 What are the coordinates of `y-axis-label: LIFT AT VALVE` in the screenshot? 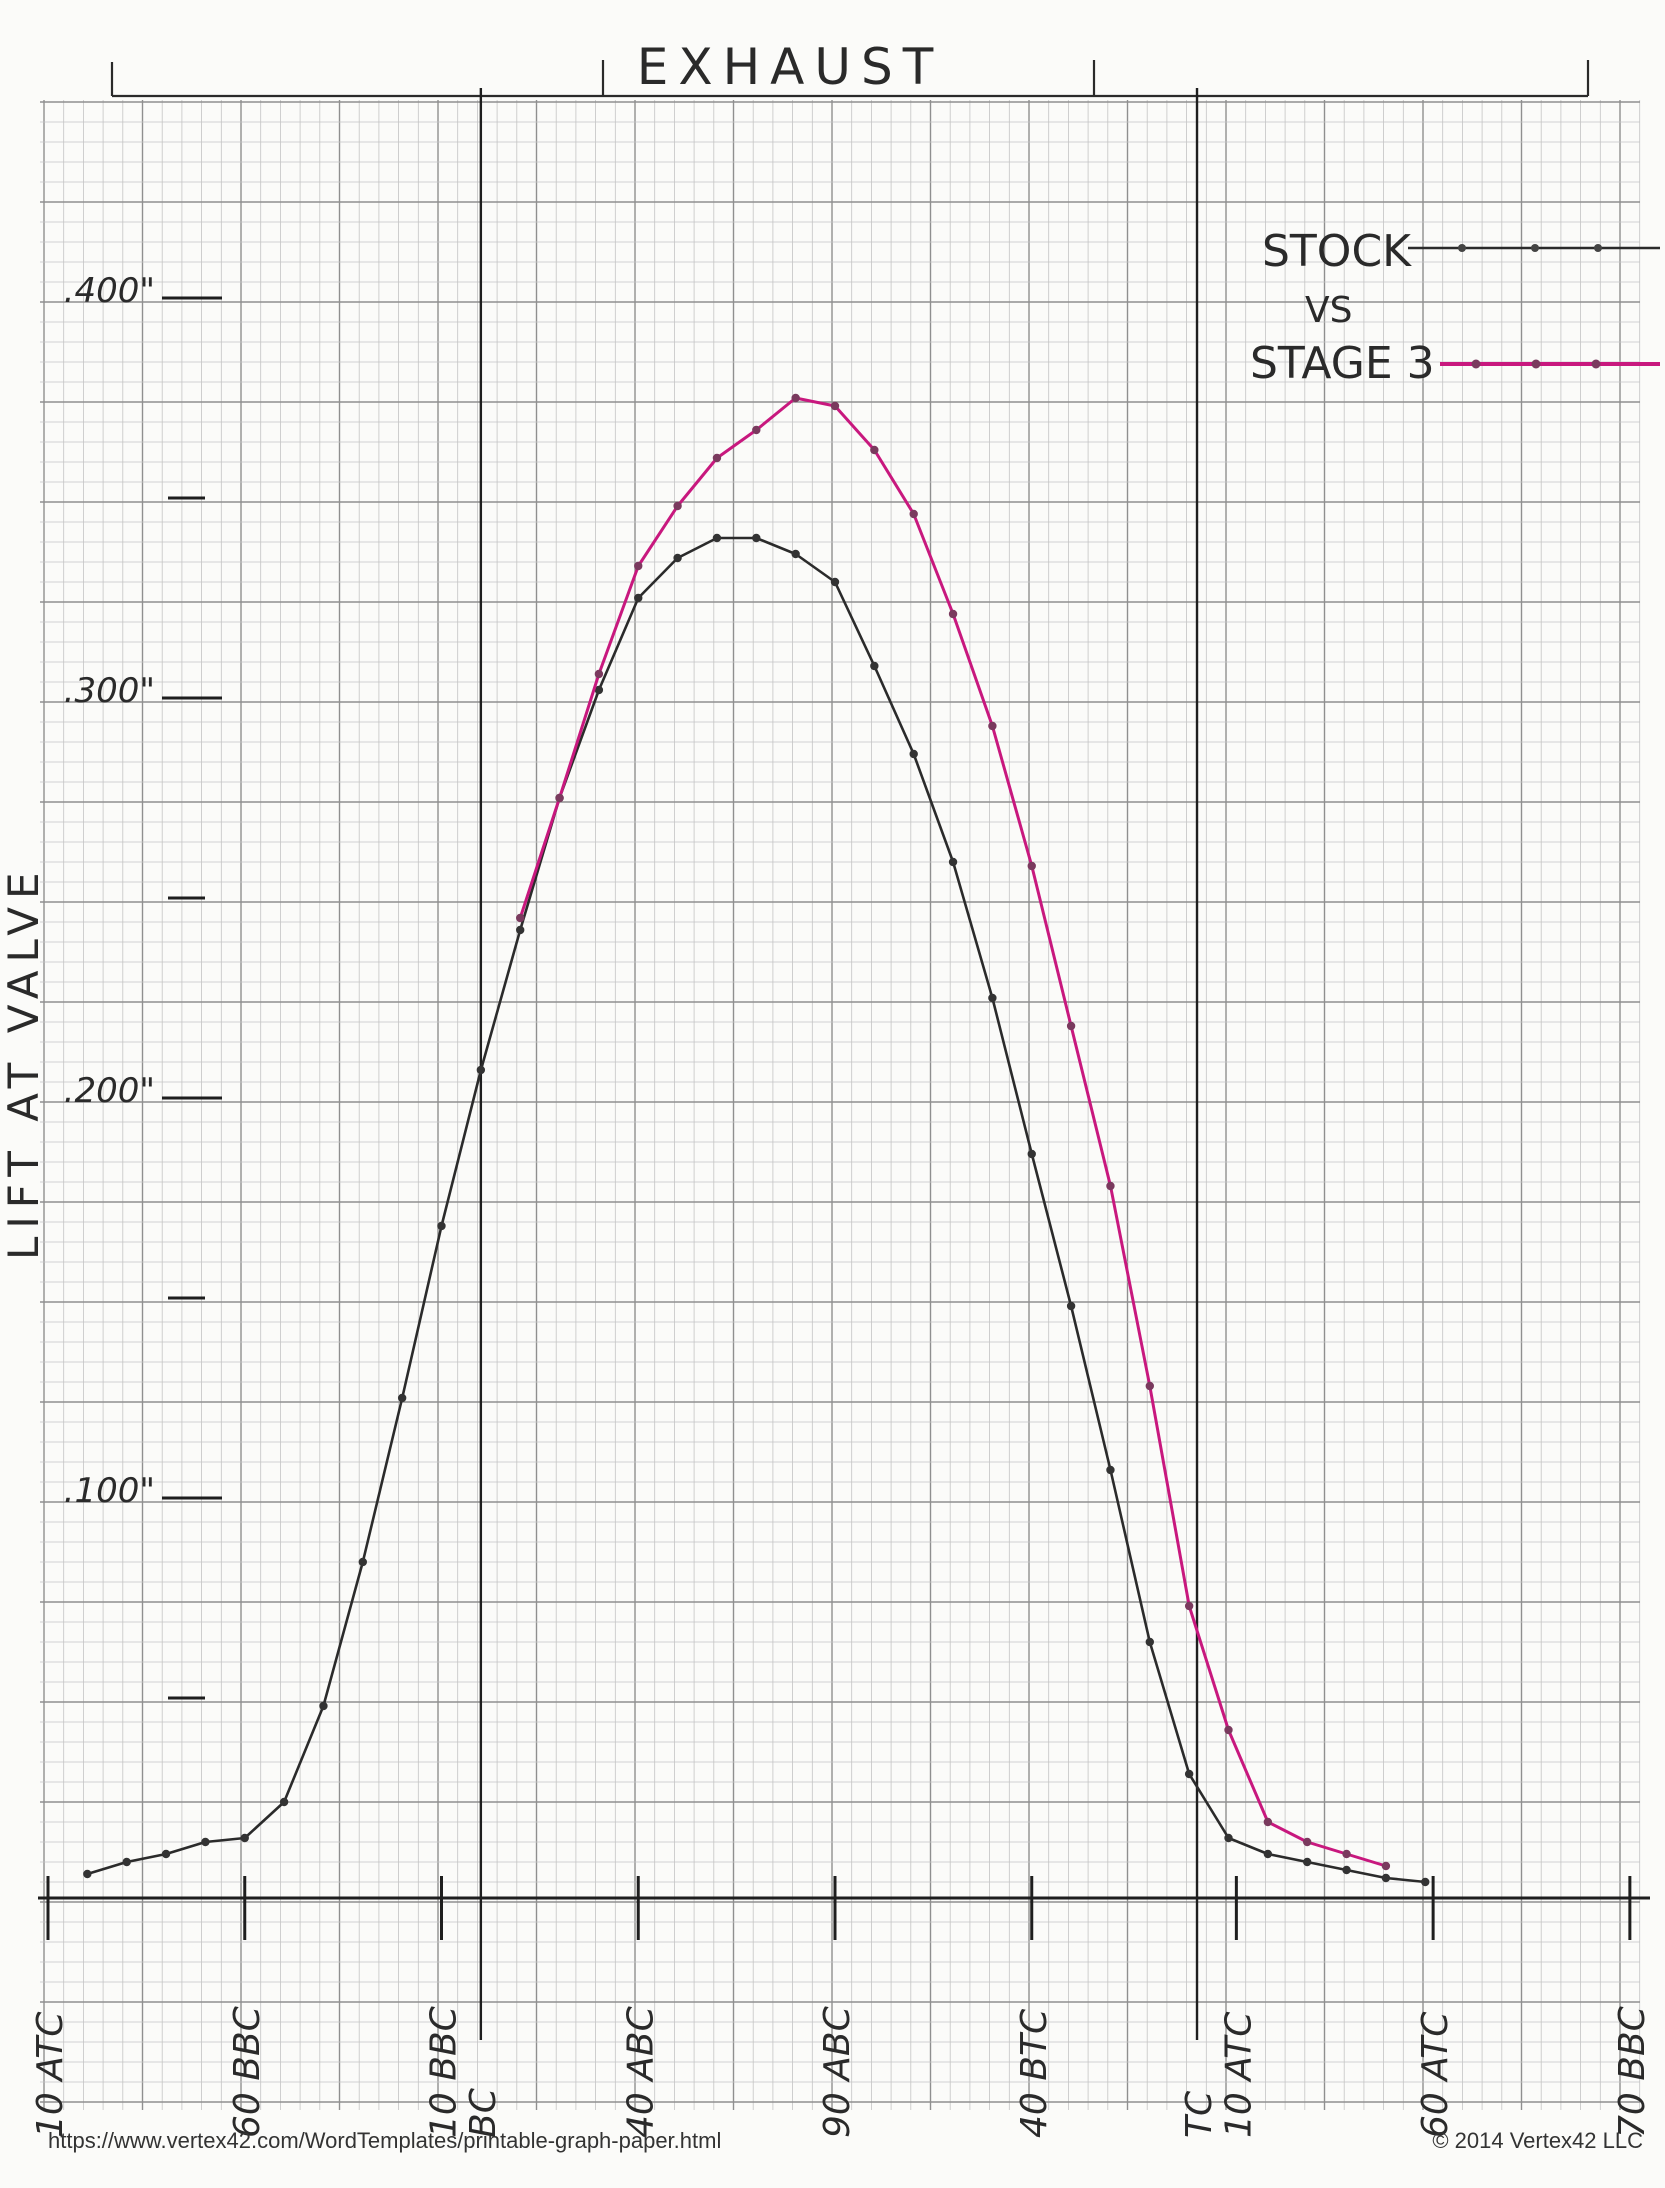 It's located at (24, 1062).